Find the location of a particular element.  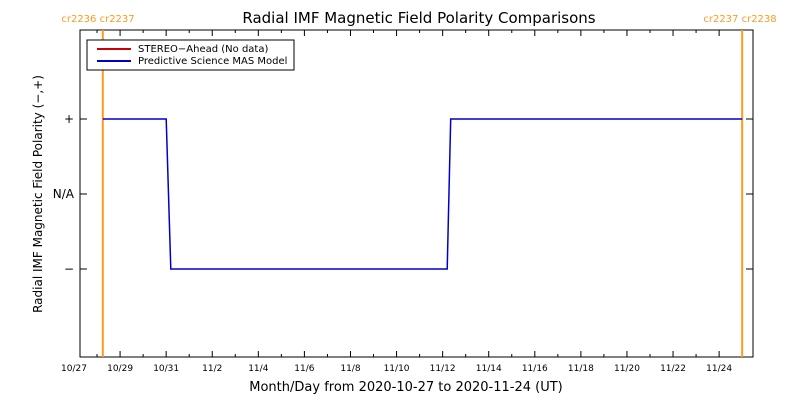

legend-box is located at coordinates (190, 55).